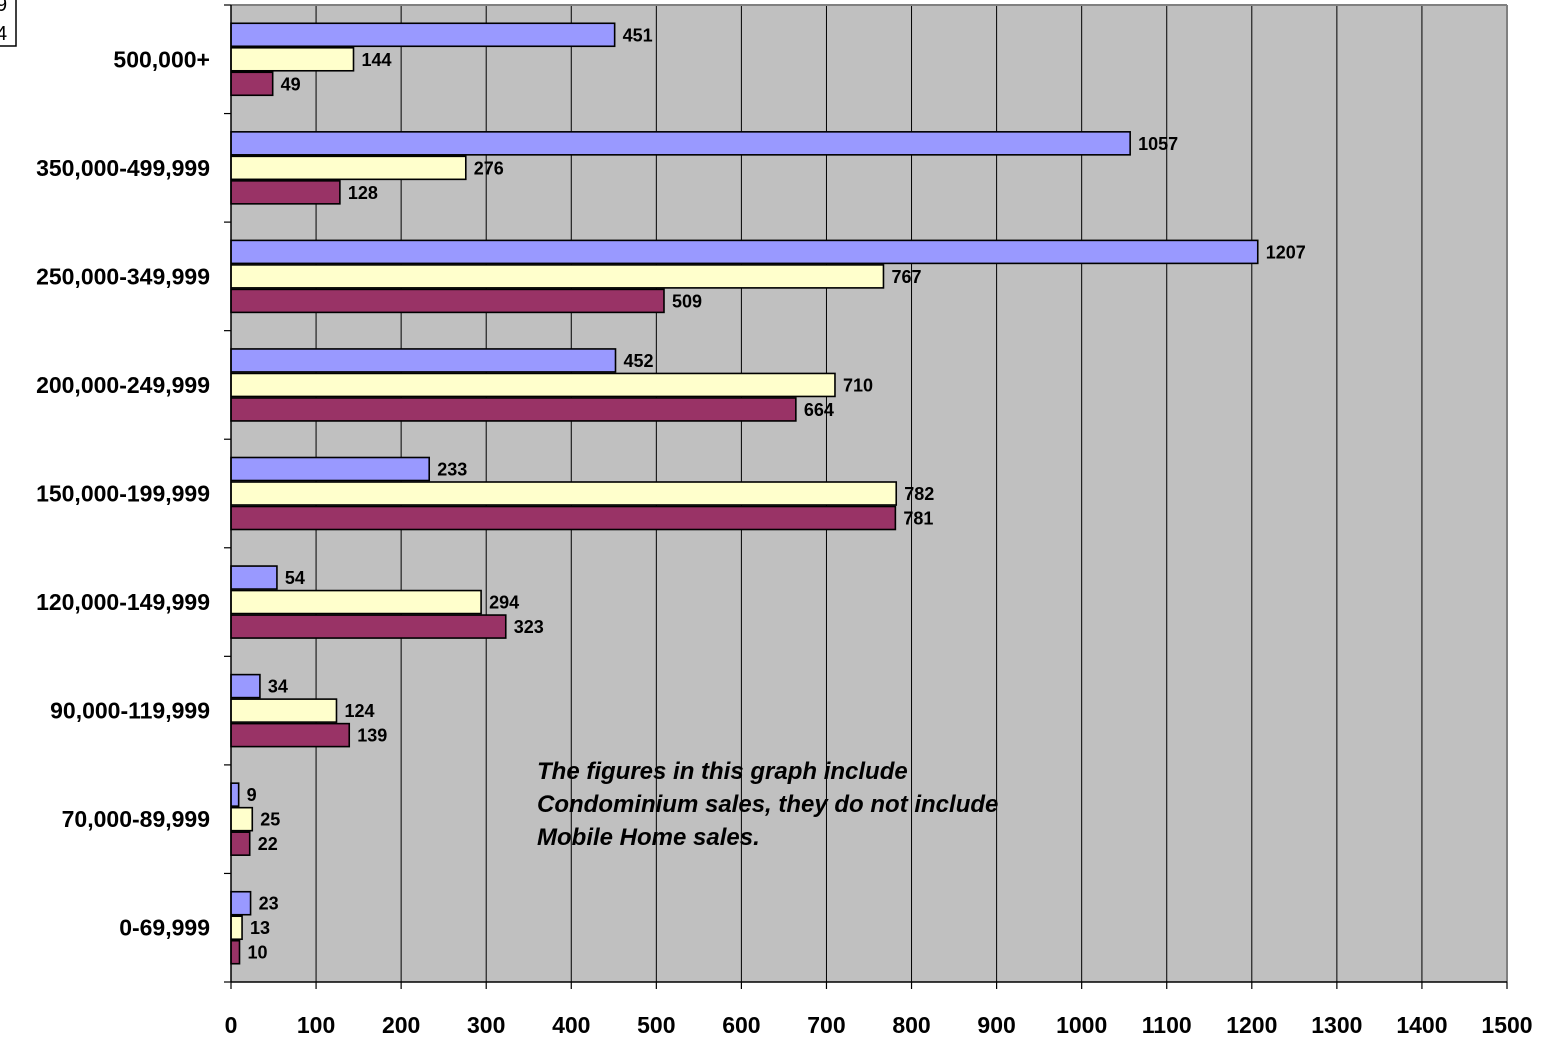 Image resolution: width=1543 pixels, height=1037 pixels. What do you see at coordinates (3, 8) in the screenshot?
I see `legend-fragment-1: 9` at bounding box center [3, 8].